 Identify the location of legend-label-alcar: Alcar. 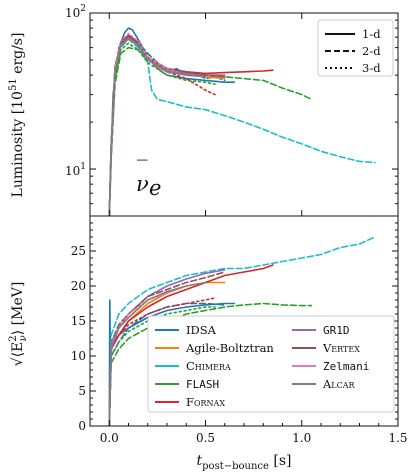
(339, 384).